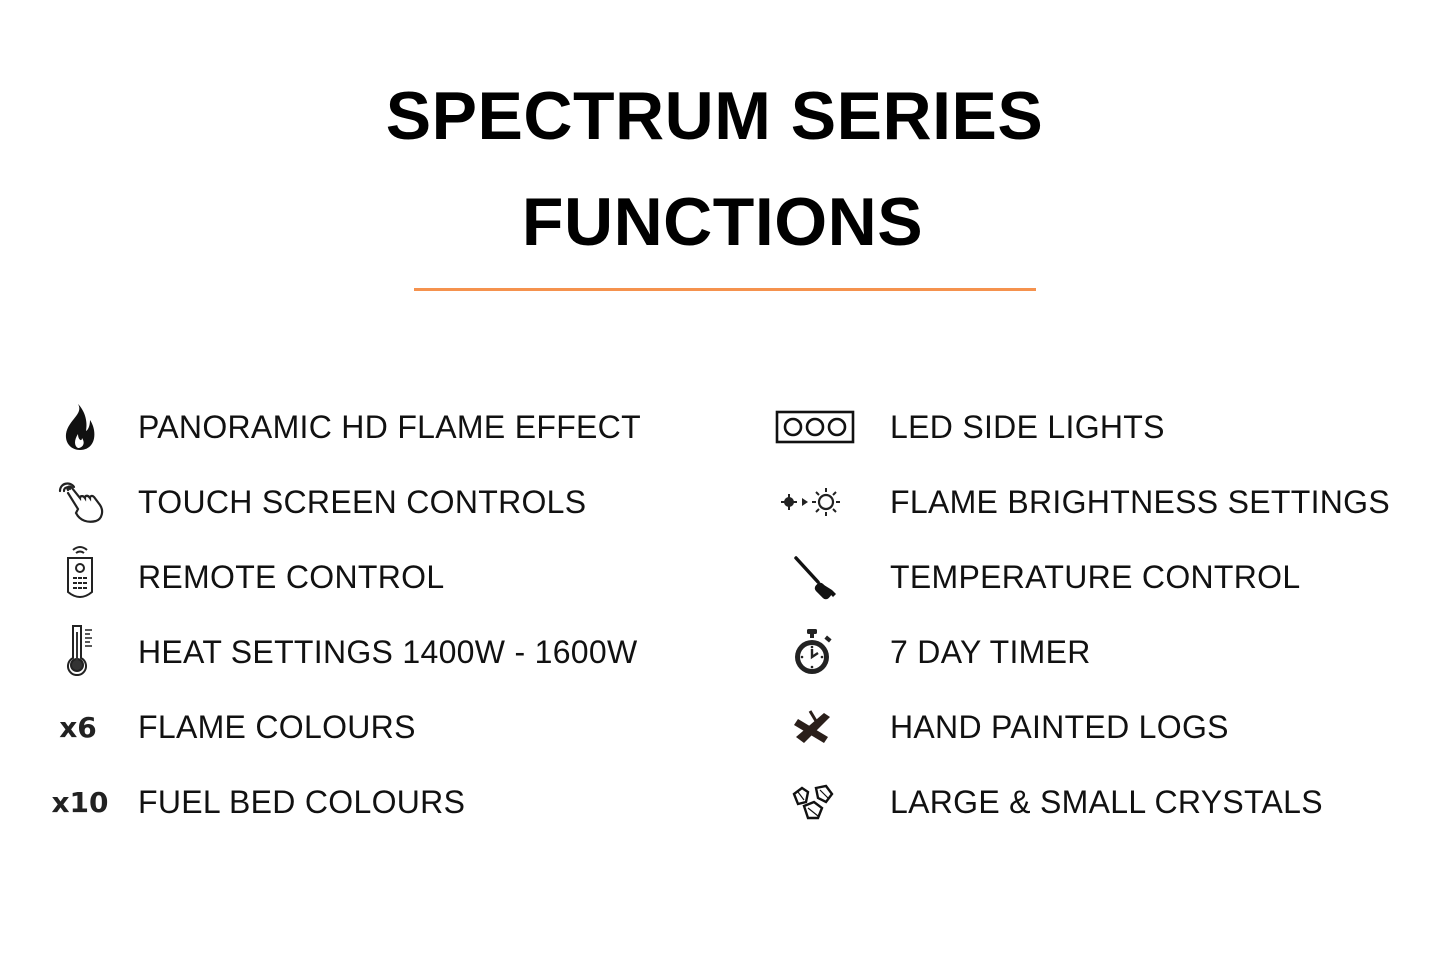 This screenshot has height=963, width=1445. What do you see at coordinates (78, 727) in the screenshot?
I see `x6-icon: x6` at bounding box center [78, 727].